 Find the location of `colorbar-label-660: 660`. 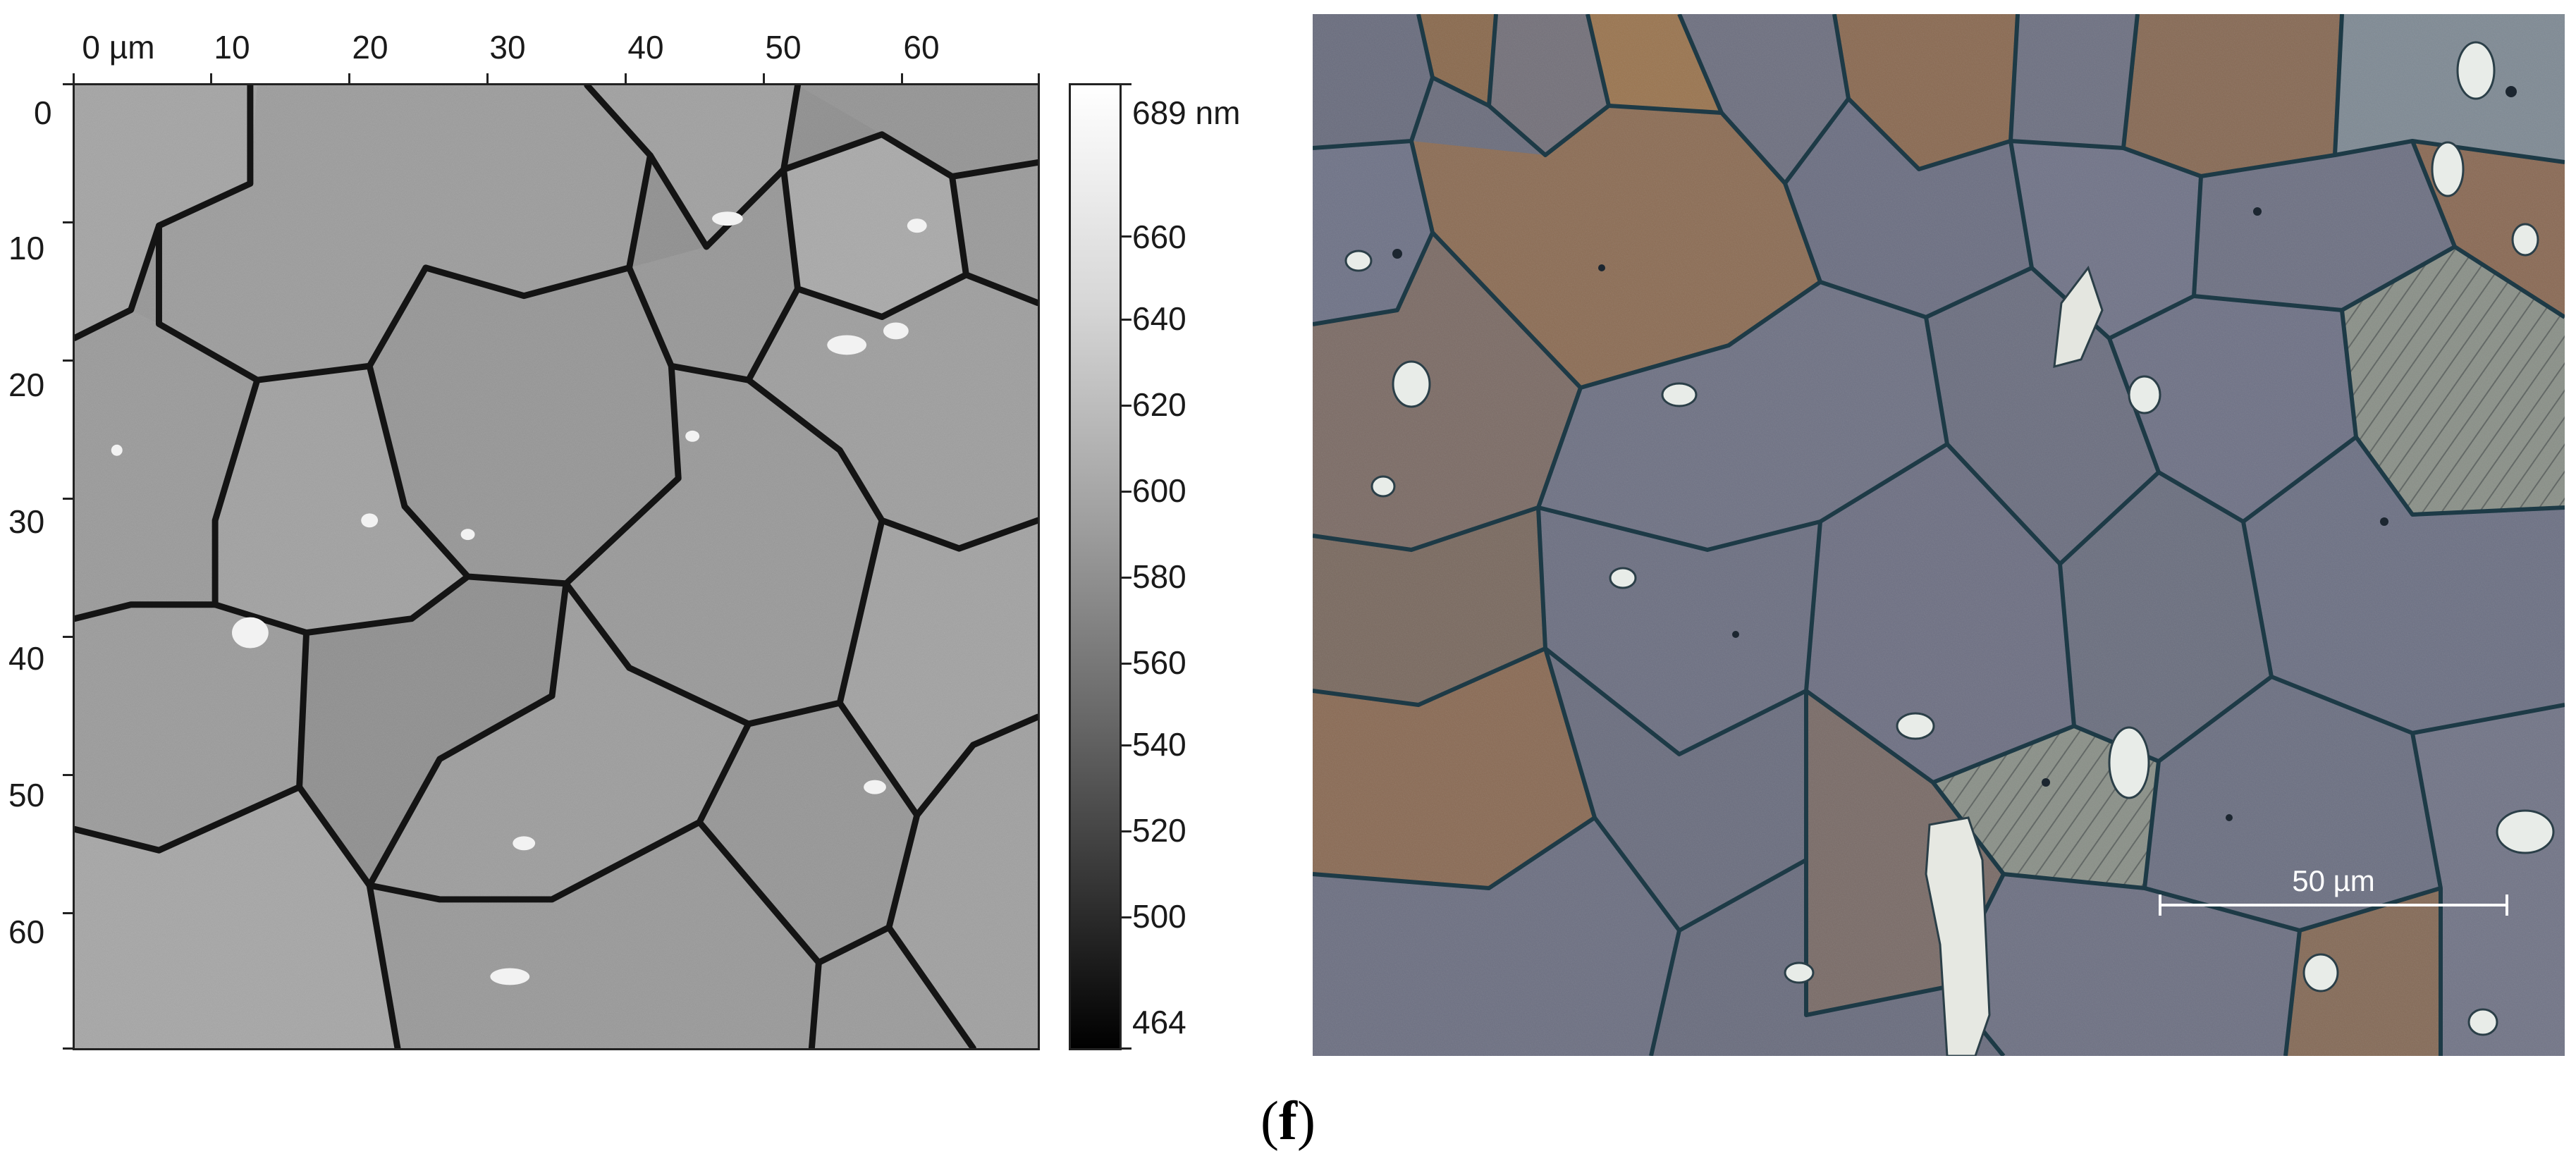

colorbar-label-660: 660 is located at coordinates (1159, 237).